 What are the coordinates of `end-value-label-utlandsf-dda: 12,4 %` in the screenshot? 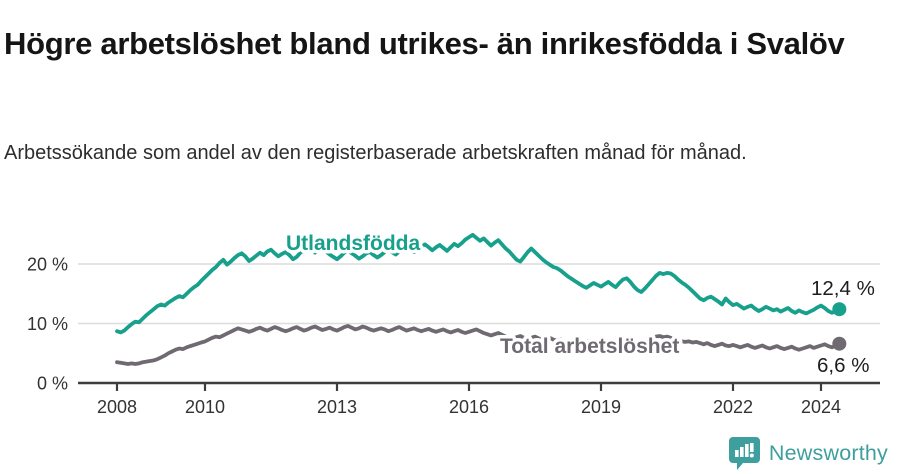 It's located at (843, 288).